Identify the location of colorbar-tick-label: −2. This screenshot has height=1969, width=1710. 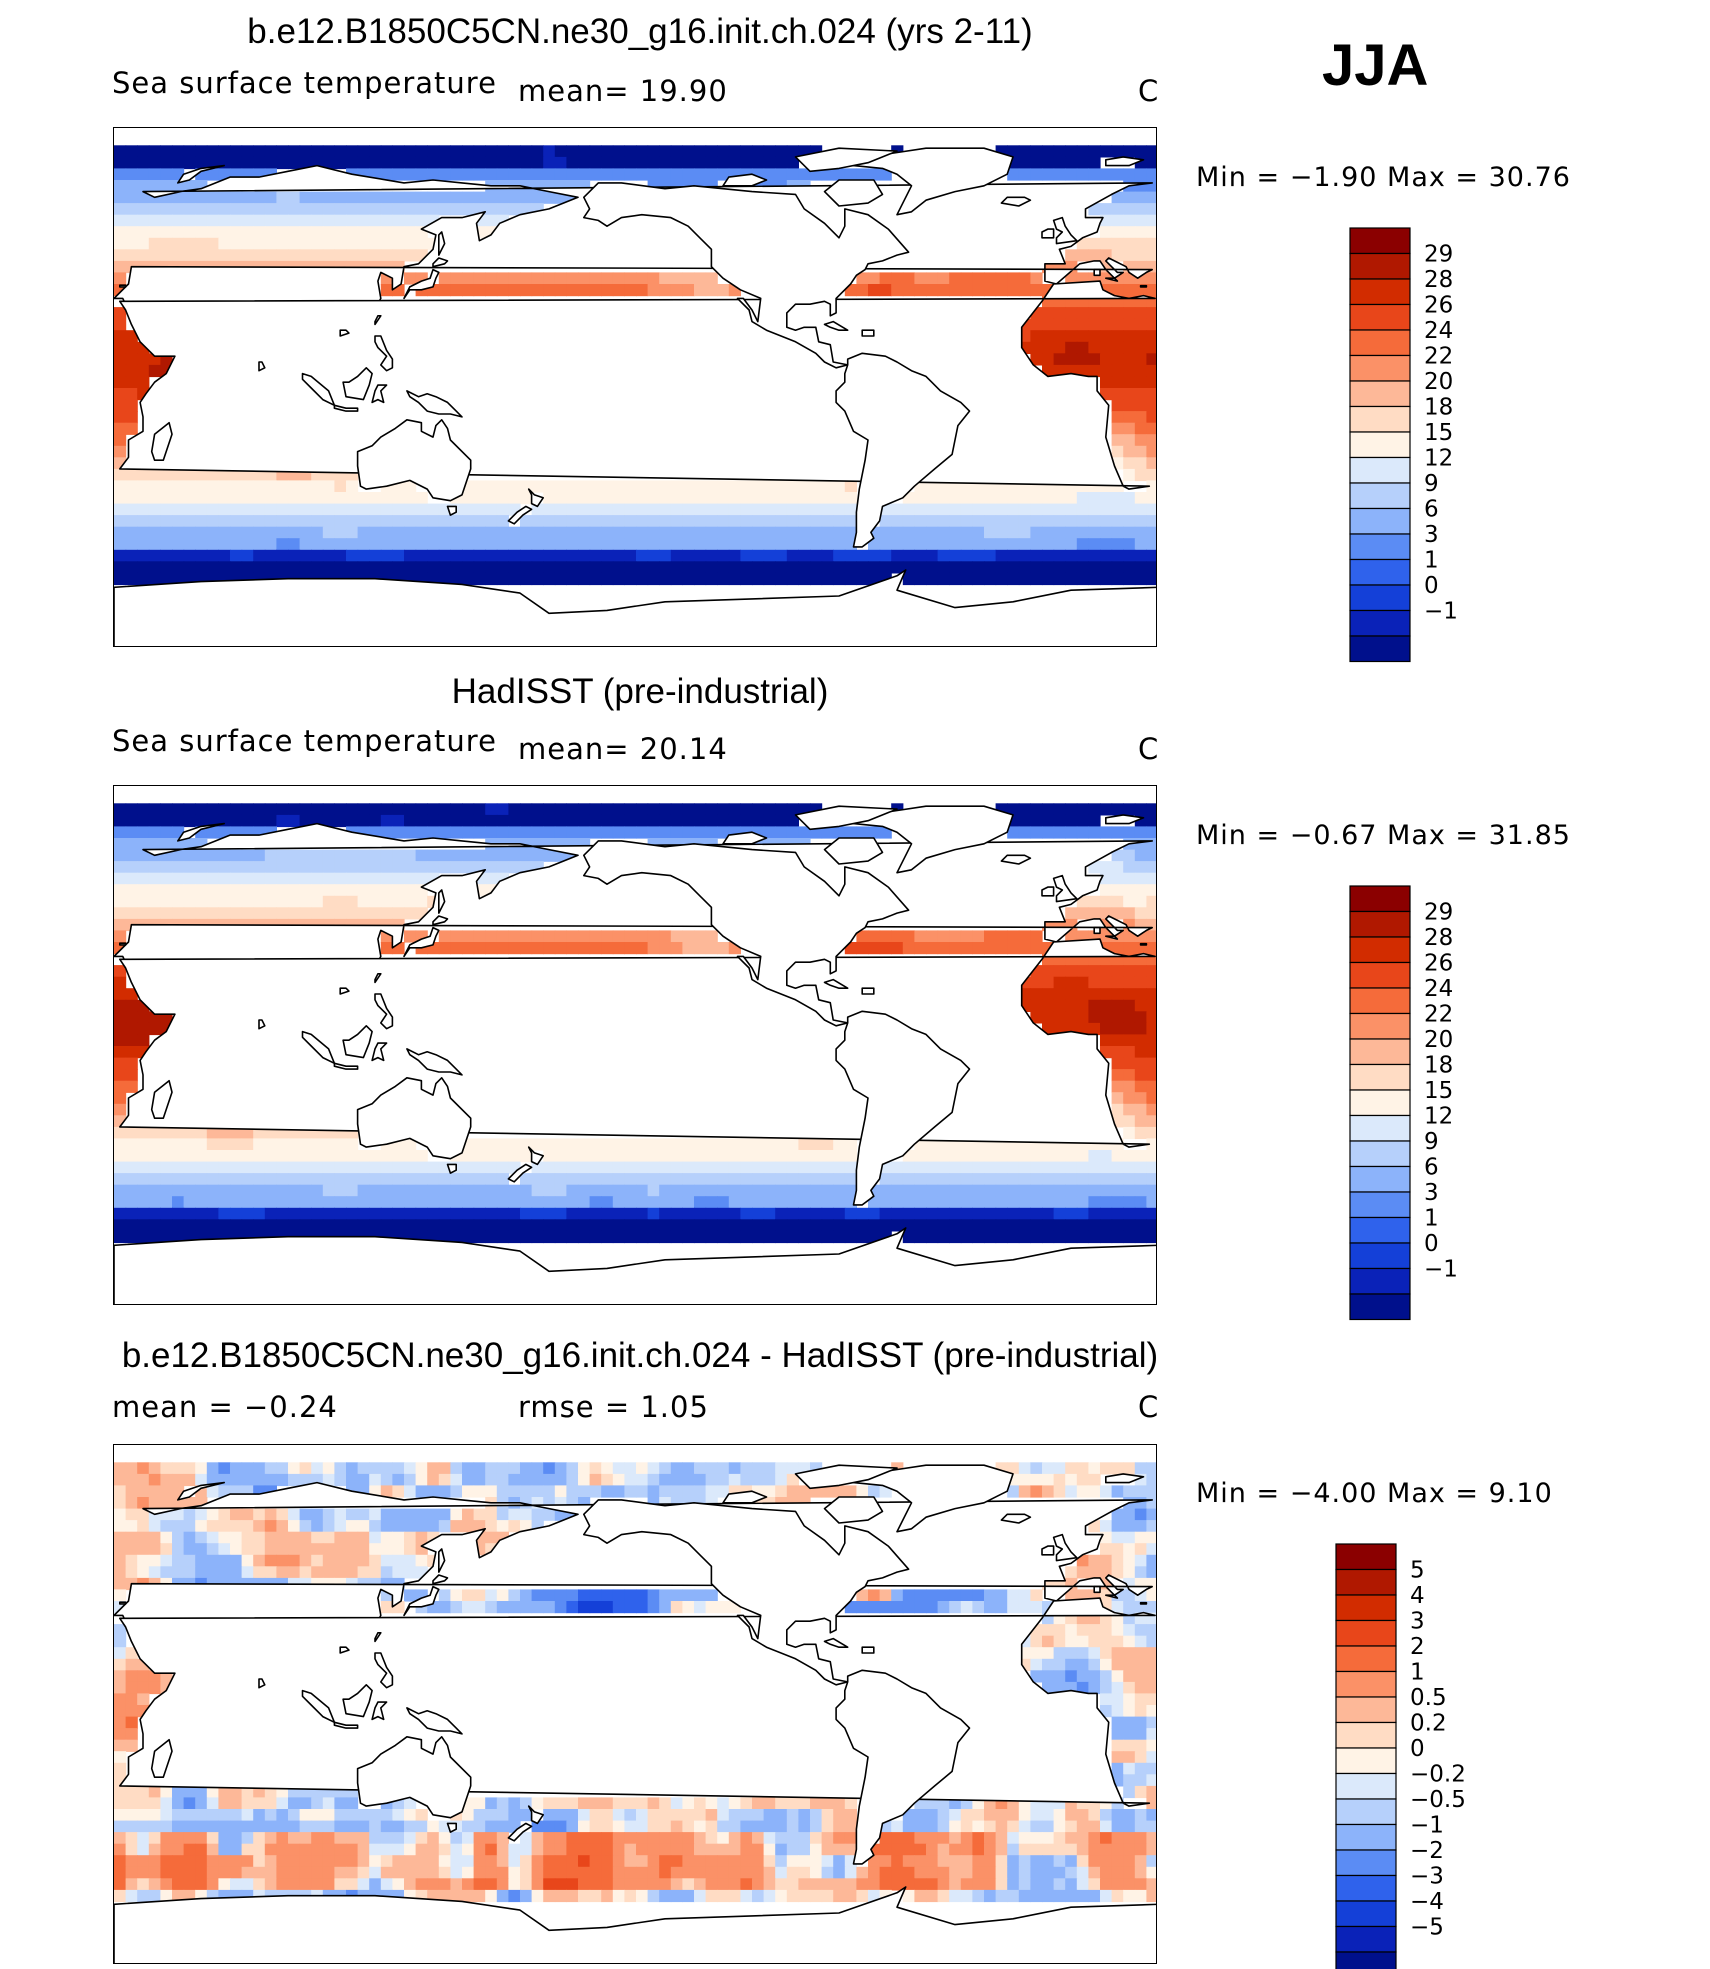
(1427, 1851).